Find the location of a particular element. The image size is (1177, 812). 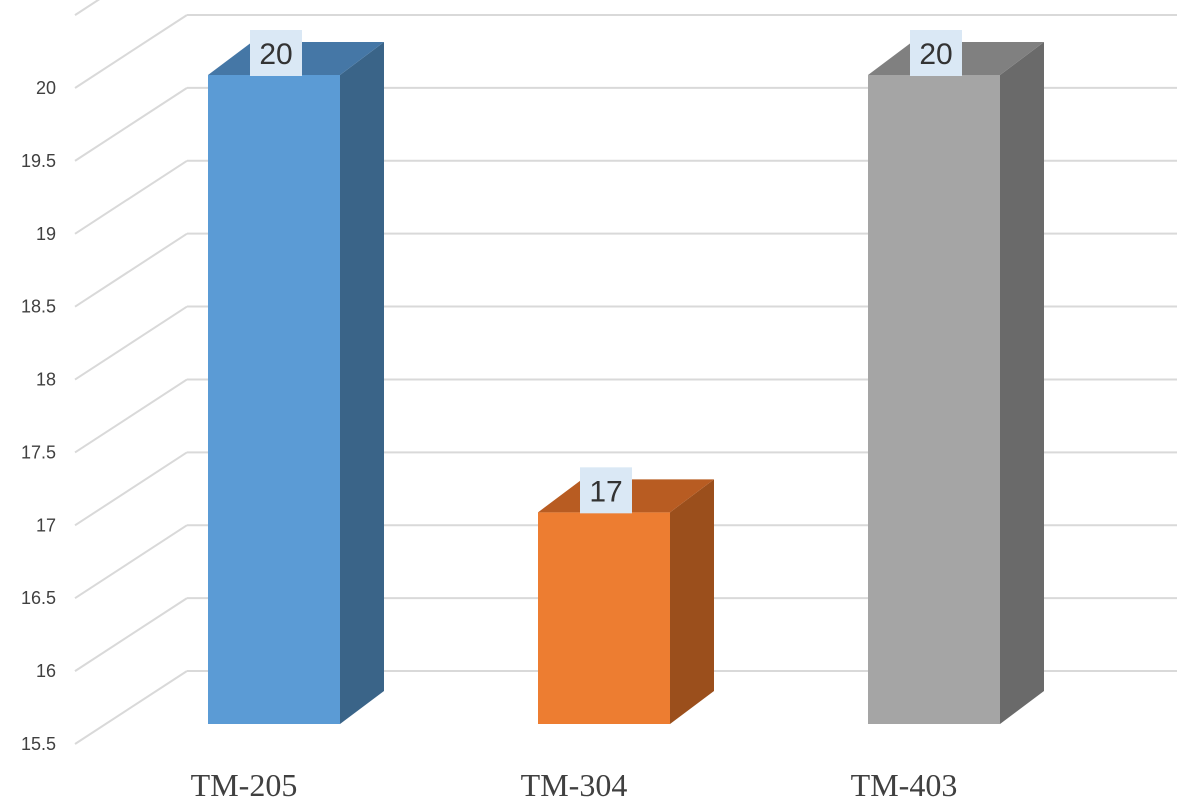

data-label: 17 is located at coordinates (605, 491).